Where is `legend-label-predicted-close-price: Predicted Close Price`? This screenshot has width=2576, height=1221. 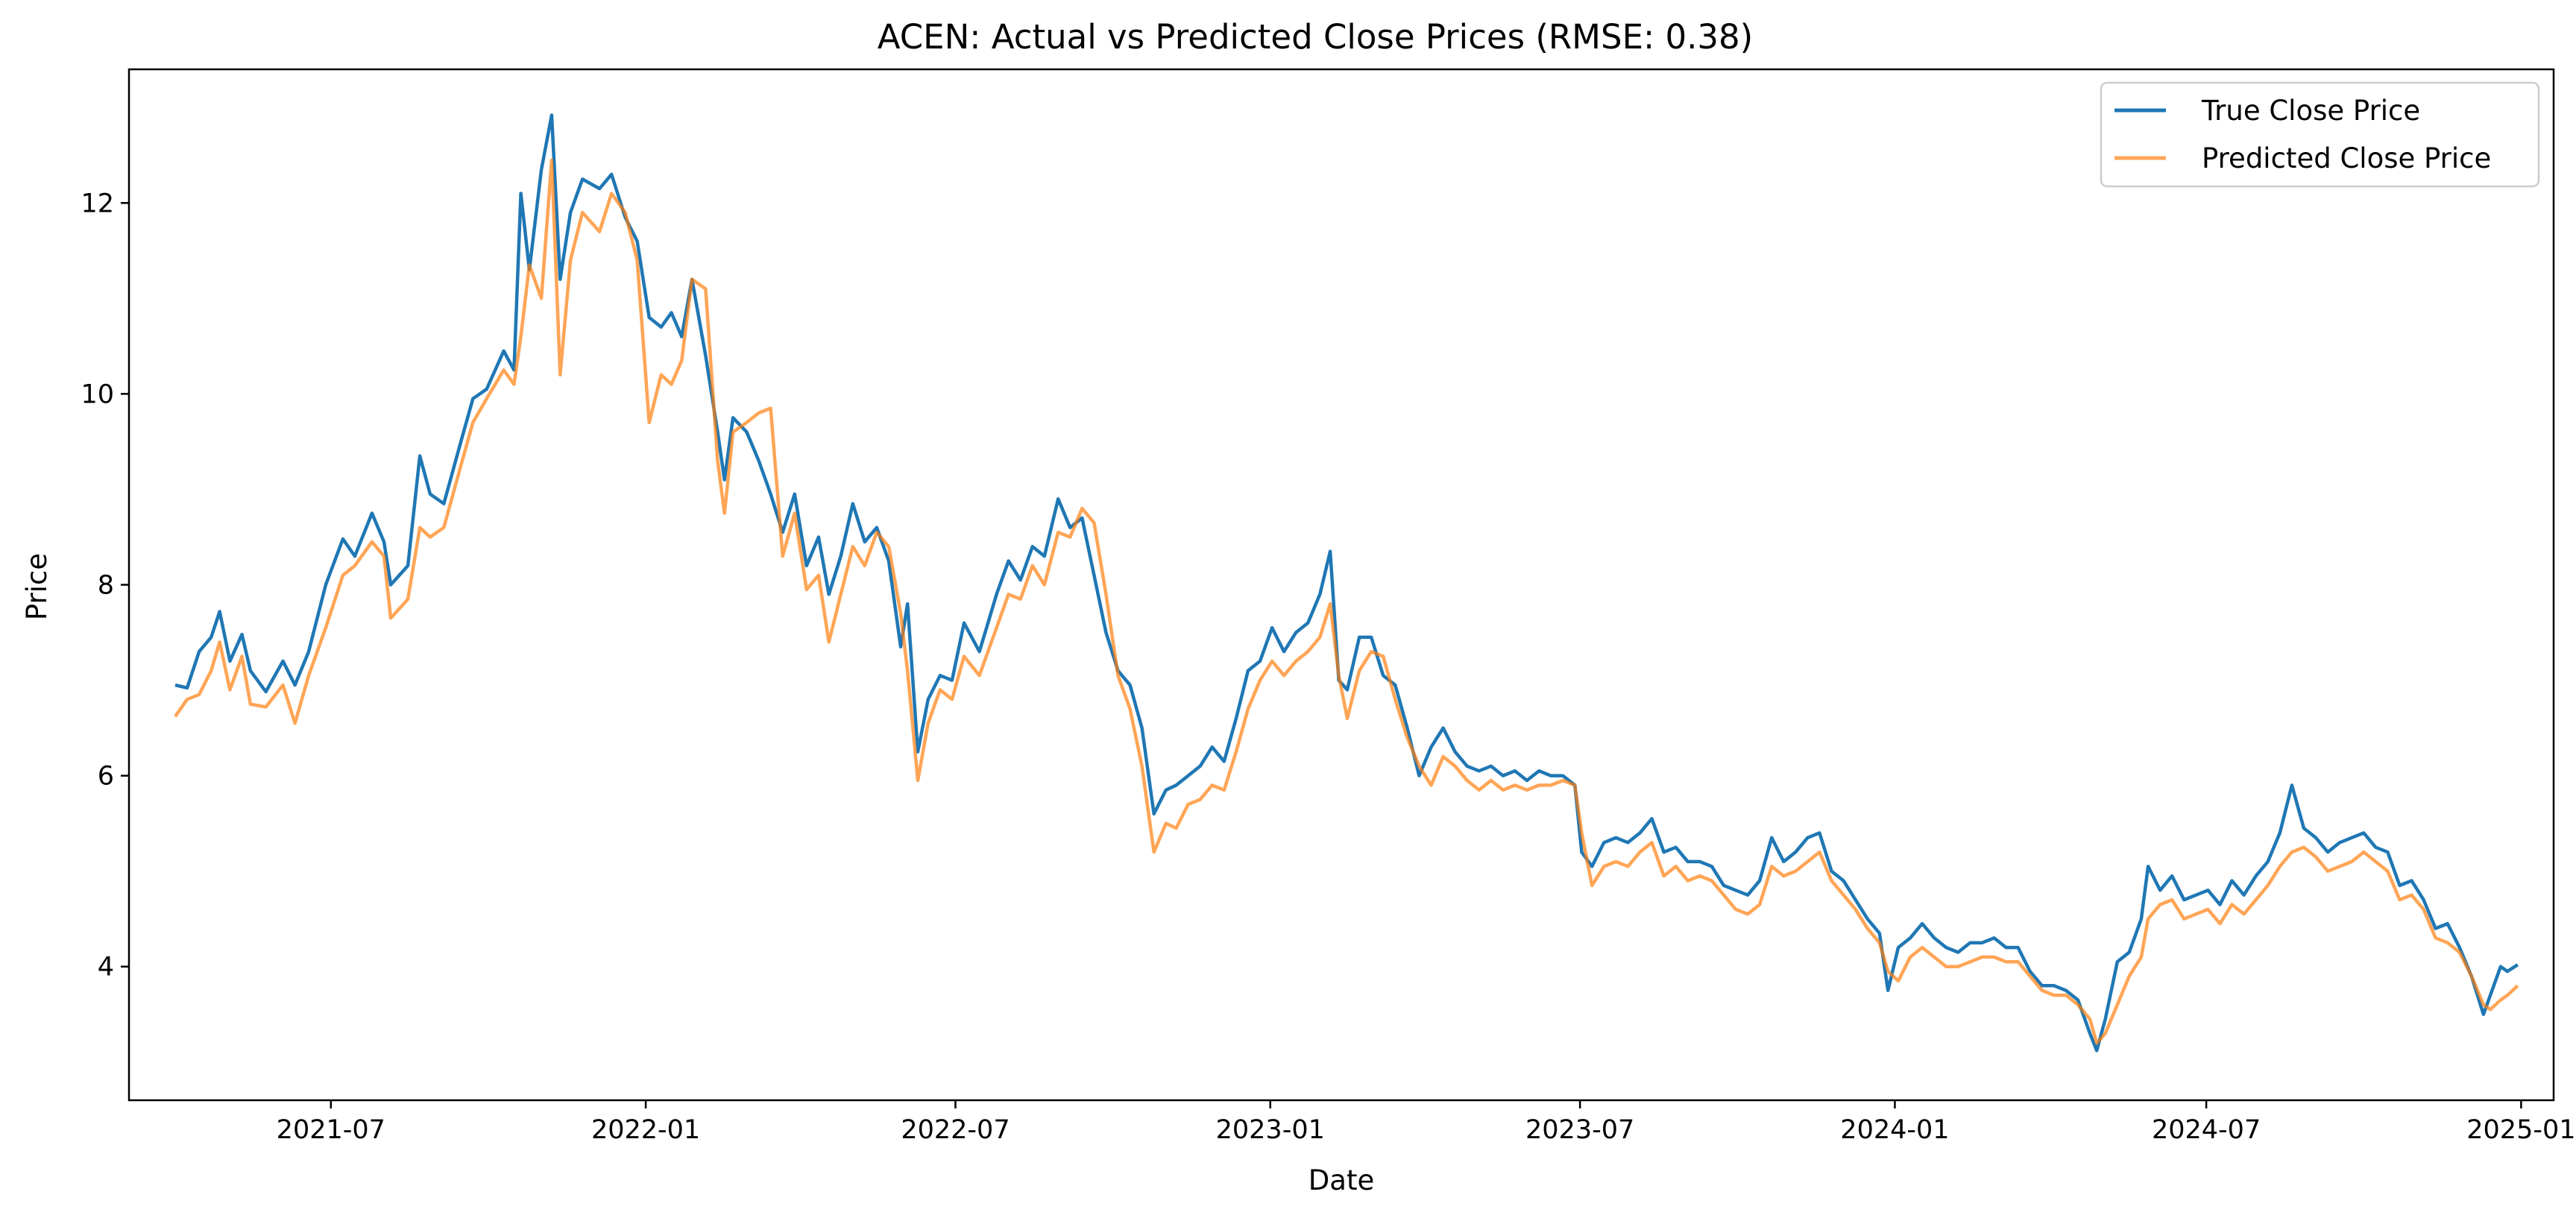
legend-label-predicted-close-price: Predicted Close Price is located at coordinates (2346, 158).